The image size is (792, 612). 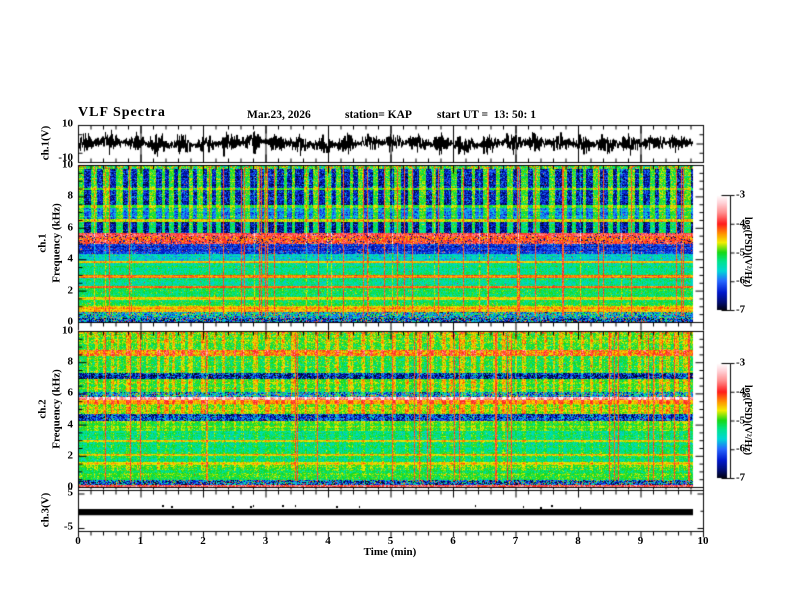 I want to click on x-tick-label: 7, so click(x=515, y=541).